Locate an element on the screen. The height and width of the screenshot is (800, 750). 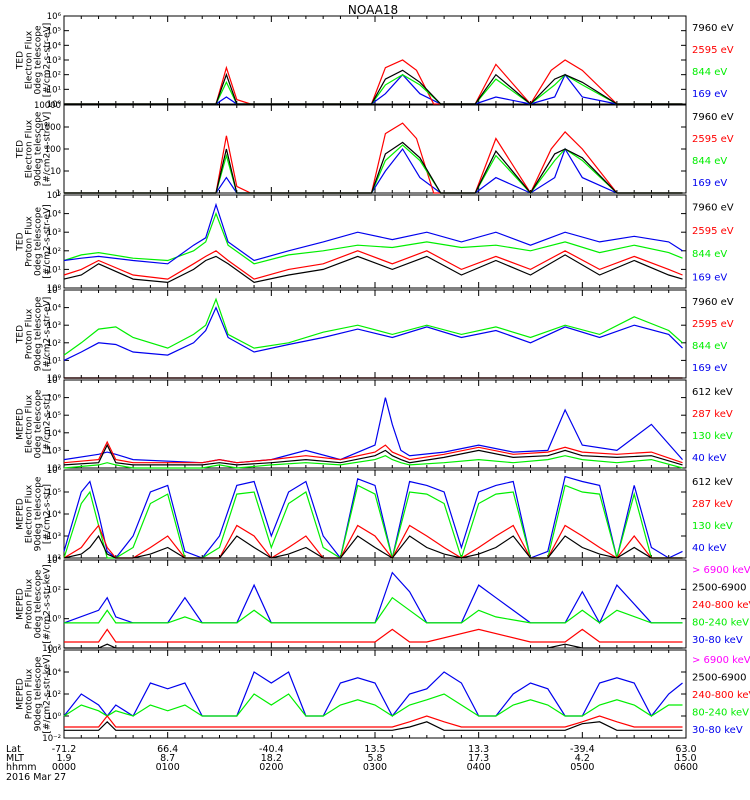
footer-value: 0300 is located at coordinates (375, 767).